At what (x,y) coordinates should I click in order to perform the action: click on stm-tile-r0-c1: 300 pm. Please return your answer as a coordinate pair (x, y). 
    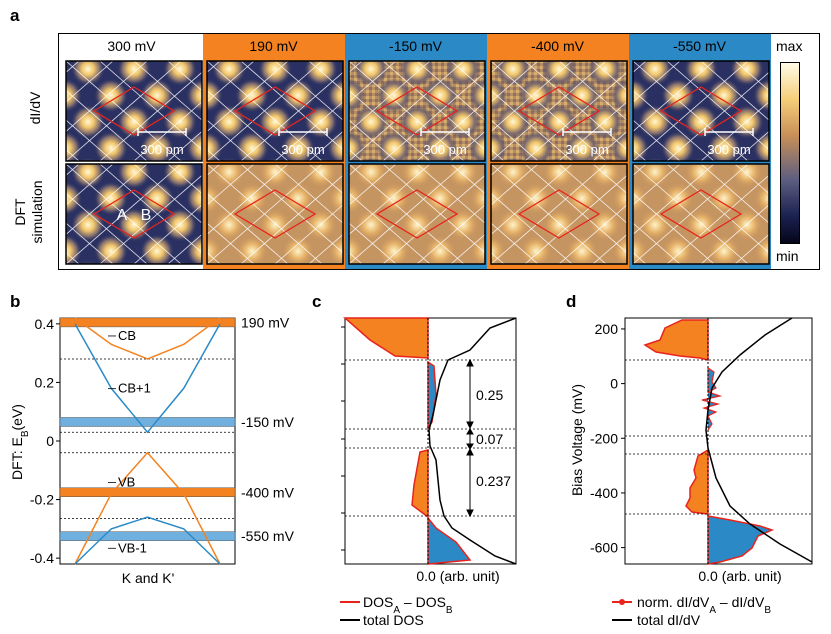
    Looking at the image, I should click on (275, 111).